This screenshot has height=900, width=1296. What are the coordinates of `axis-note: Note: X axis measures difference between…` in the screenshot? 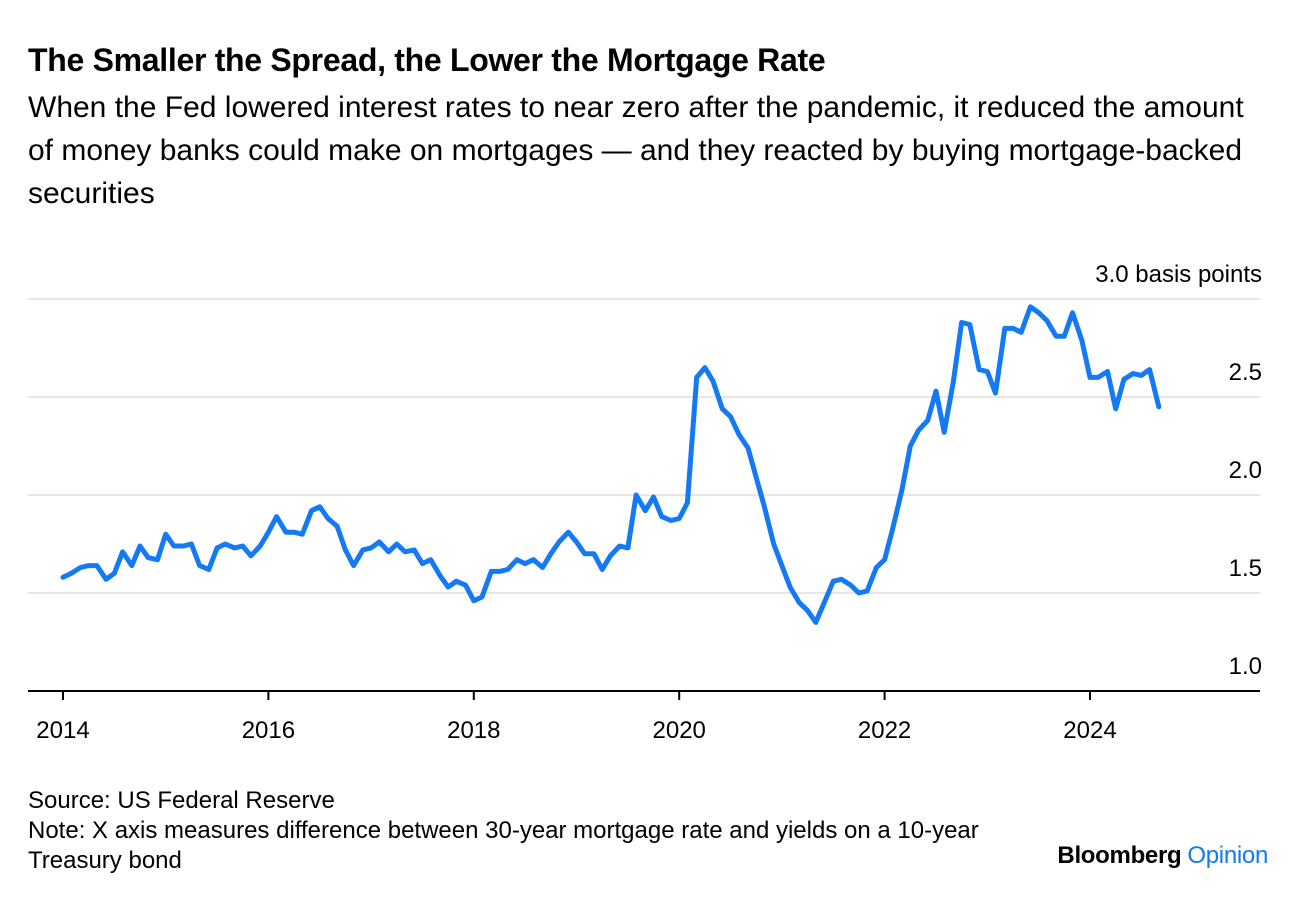 It's located at (503, 845).